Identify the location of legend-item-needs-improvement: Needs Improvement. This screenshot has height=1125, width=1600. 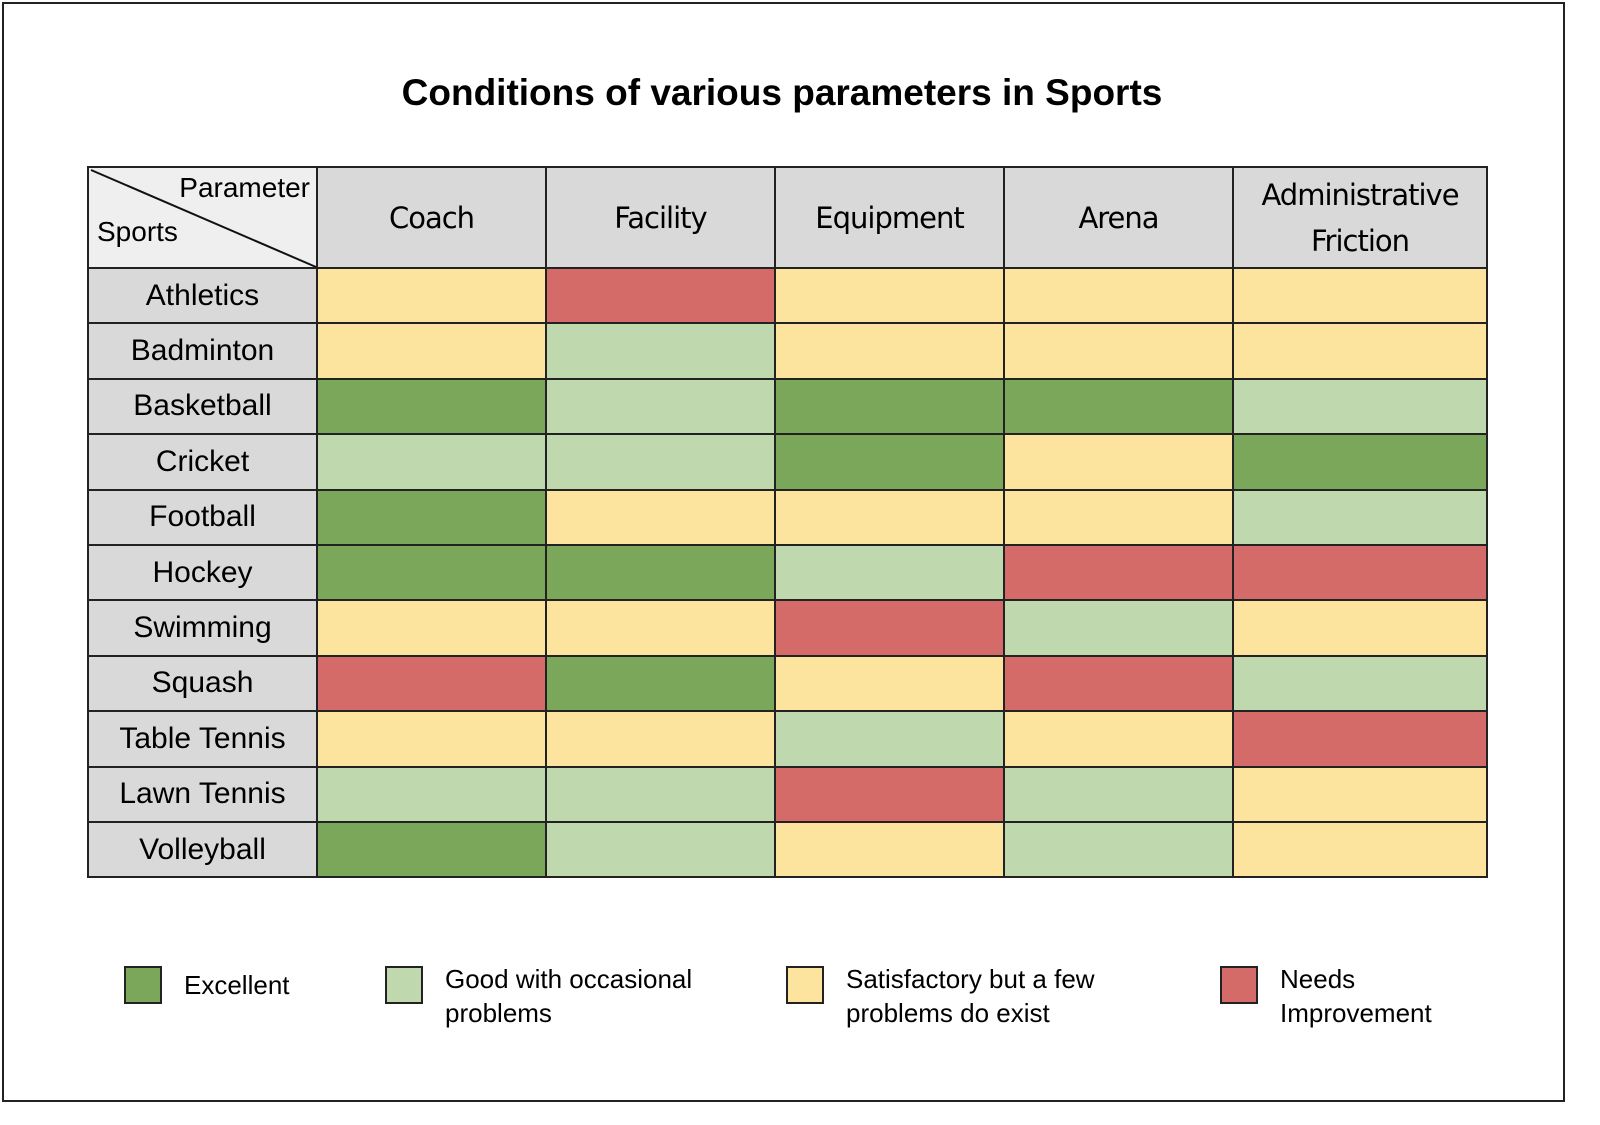
(1340, 996).